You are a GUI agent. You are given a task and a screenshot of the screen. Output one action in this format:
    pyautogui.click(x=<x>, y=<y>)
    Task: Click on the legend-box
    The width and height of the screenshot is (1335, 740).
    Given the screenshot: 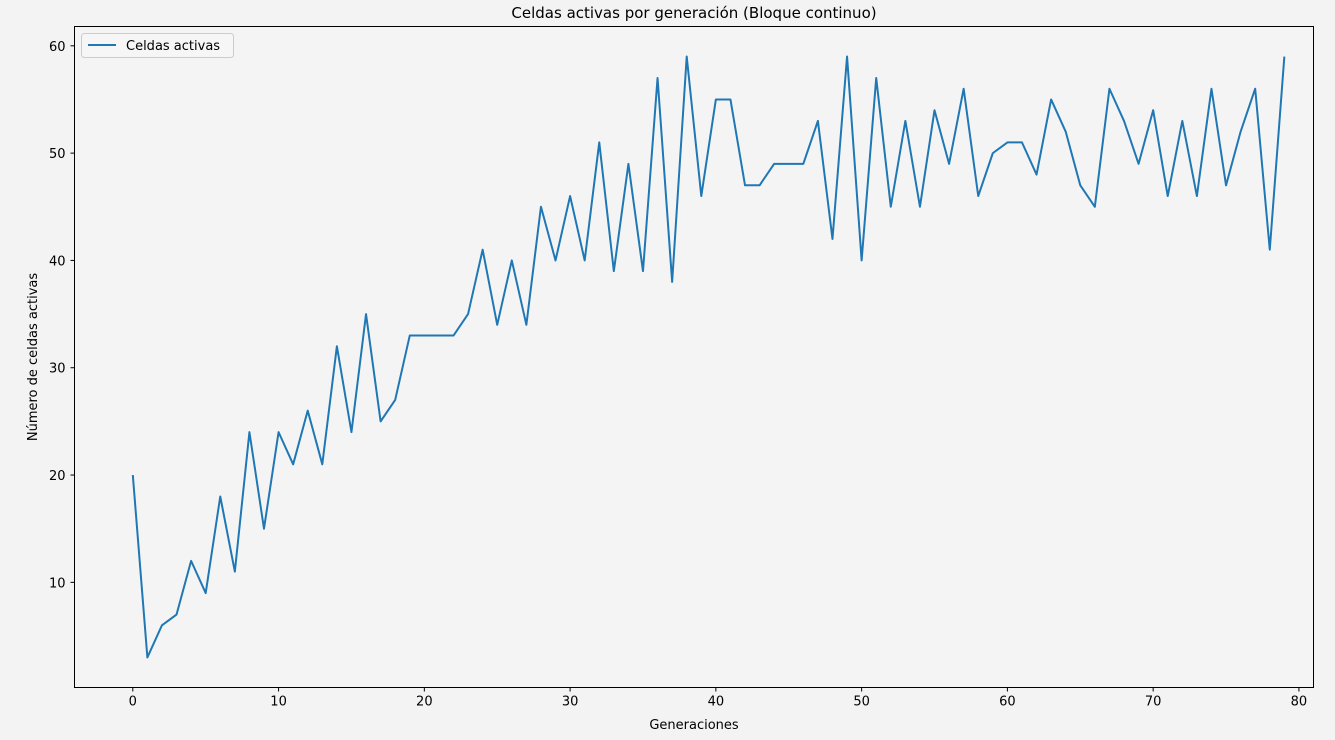 What is the action you would take?
    pyautogui.click(x=157, y=45)
    